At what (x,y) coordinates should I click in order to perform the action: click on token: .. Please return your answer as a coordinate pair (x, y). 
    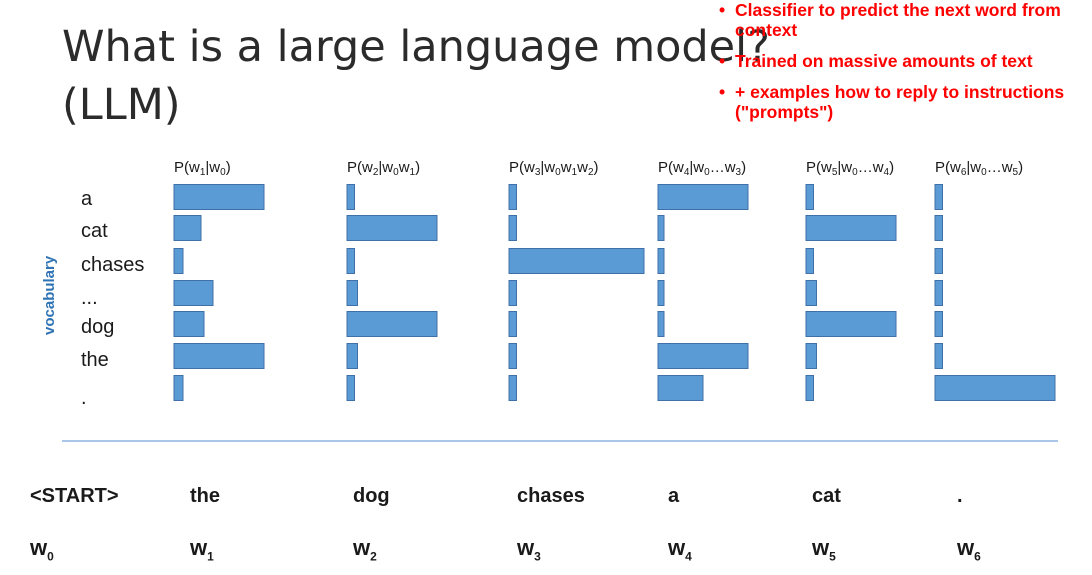
    Looking at the image, I should click on (960, 496).